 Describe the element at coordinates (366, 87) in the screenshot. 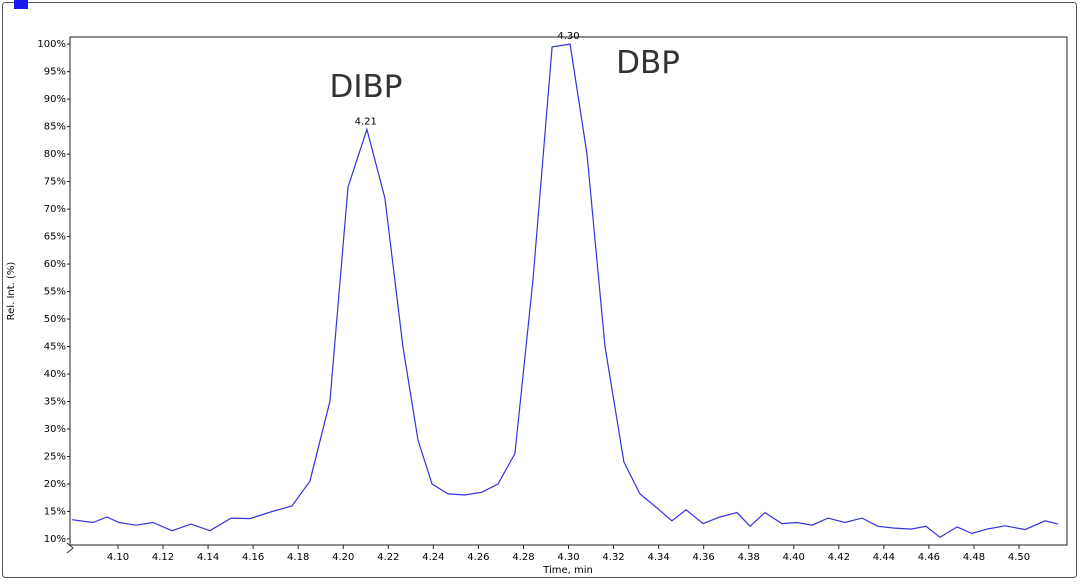

I see `annotation: DIBP` at that location.